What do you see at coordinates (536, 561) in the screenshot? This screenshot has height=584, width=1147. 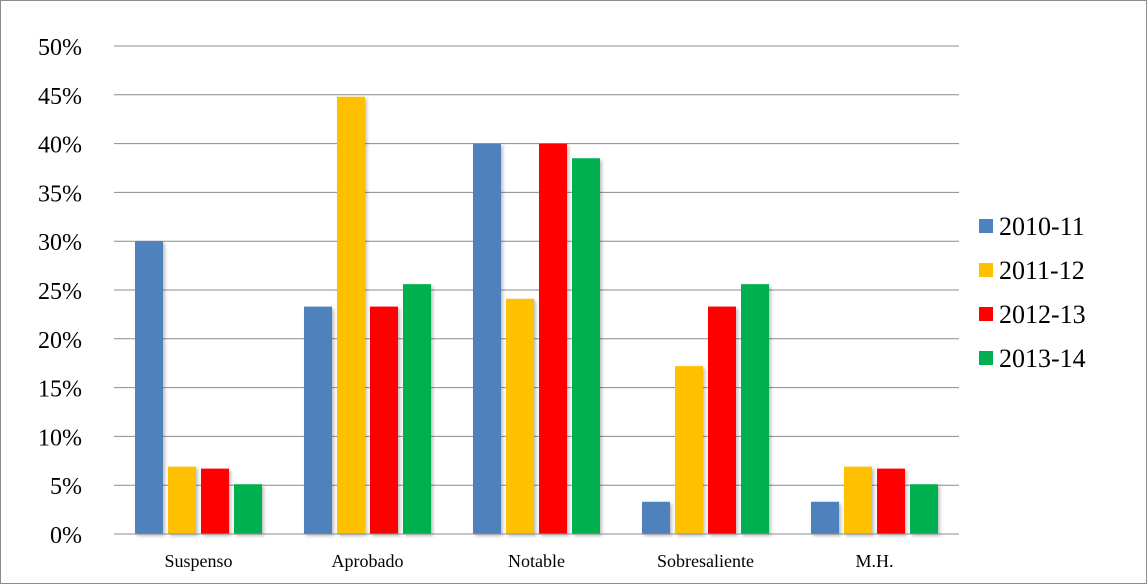 I see `x-tick-label: Notable` at bounding box center [536, 561].